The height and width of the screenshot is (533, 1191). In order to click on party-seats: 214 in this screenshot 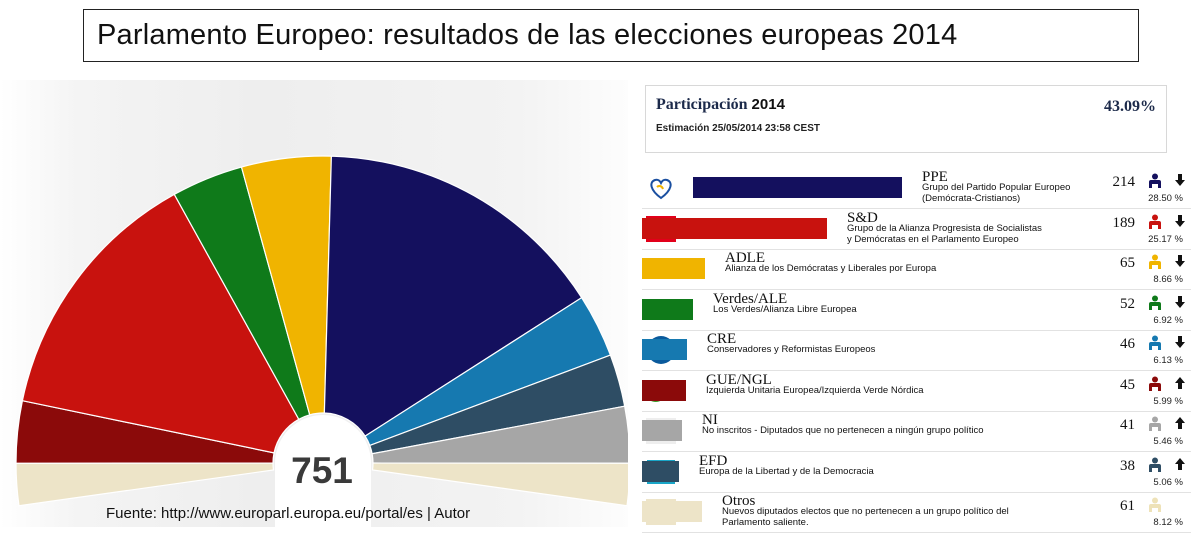, I will do `click(1124, 182)`.